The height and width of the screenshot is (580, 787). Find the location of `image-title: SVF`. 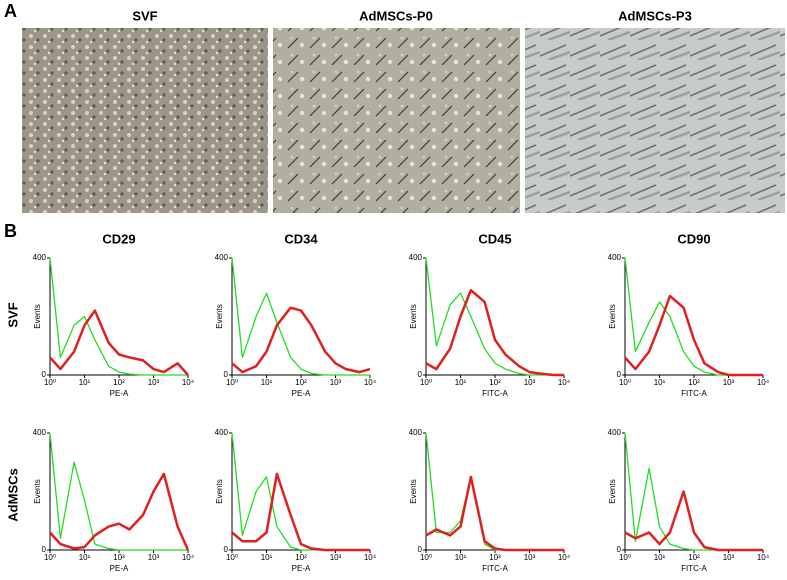

image-title: SVF is located at coordinates (144, 15).